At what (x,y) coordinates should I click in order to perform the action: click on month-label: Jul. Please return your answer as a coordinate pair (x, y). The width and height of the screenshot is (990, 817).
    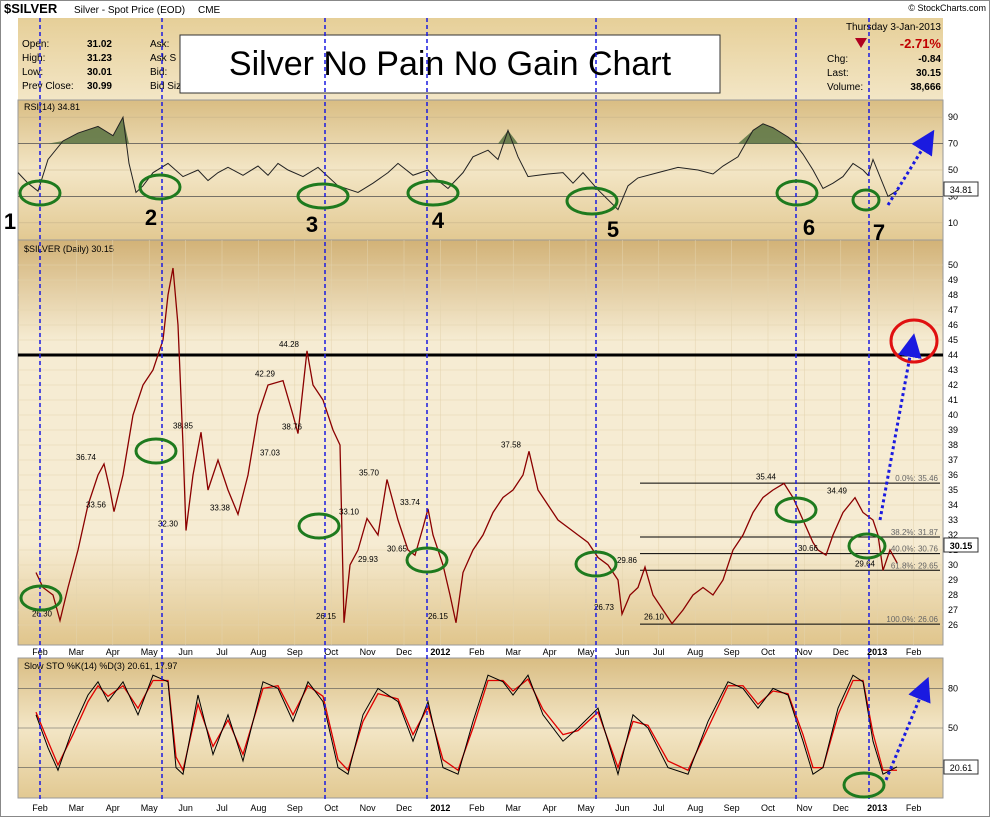
    Looking at the image, I should click on (659, 808).